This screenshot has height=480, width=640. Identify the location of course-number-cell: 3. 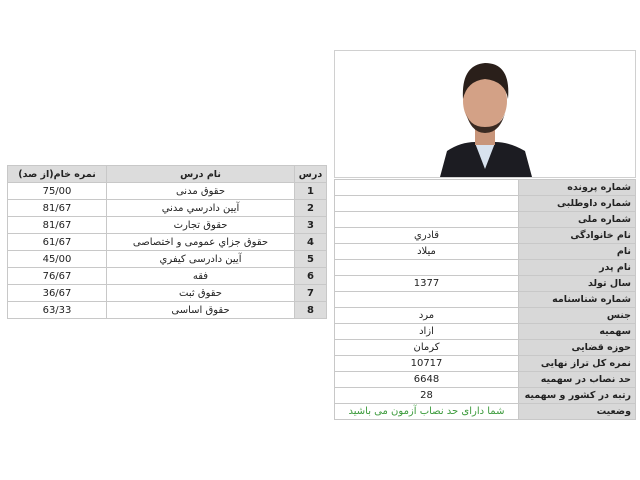
(310, 225).